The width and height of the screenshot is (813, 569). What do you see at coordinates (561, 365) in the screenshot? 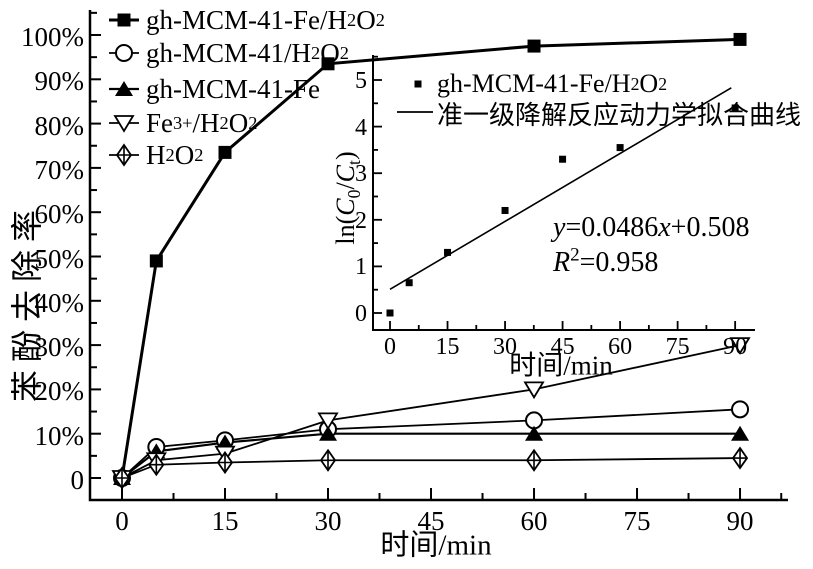
I see `inset-x-axis-label: 时间/min` at bounding box center [561, 365].